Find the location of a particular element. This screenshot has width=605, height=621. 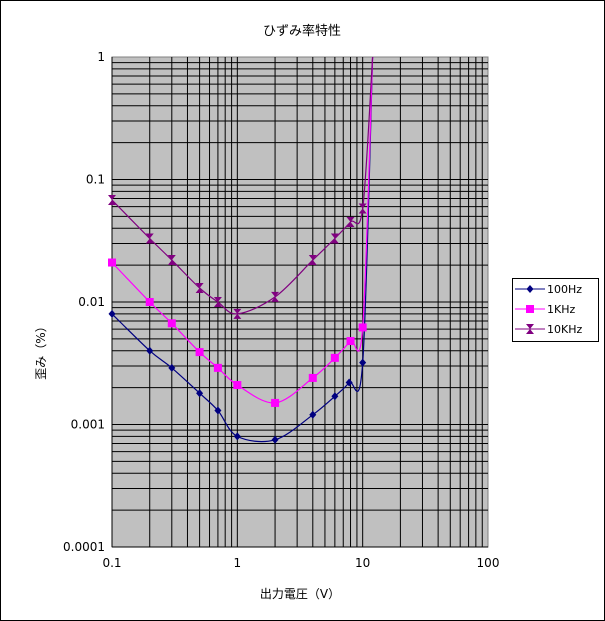

x-tick-label: 10 is located at coordinates (362, 563).